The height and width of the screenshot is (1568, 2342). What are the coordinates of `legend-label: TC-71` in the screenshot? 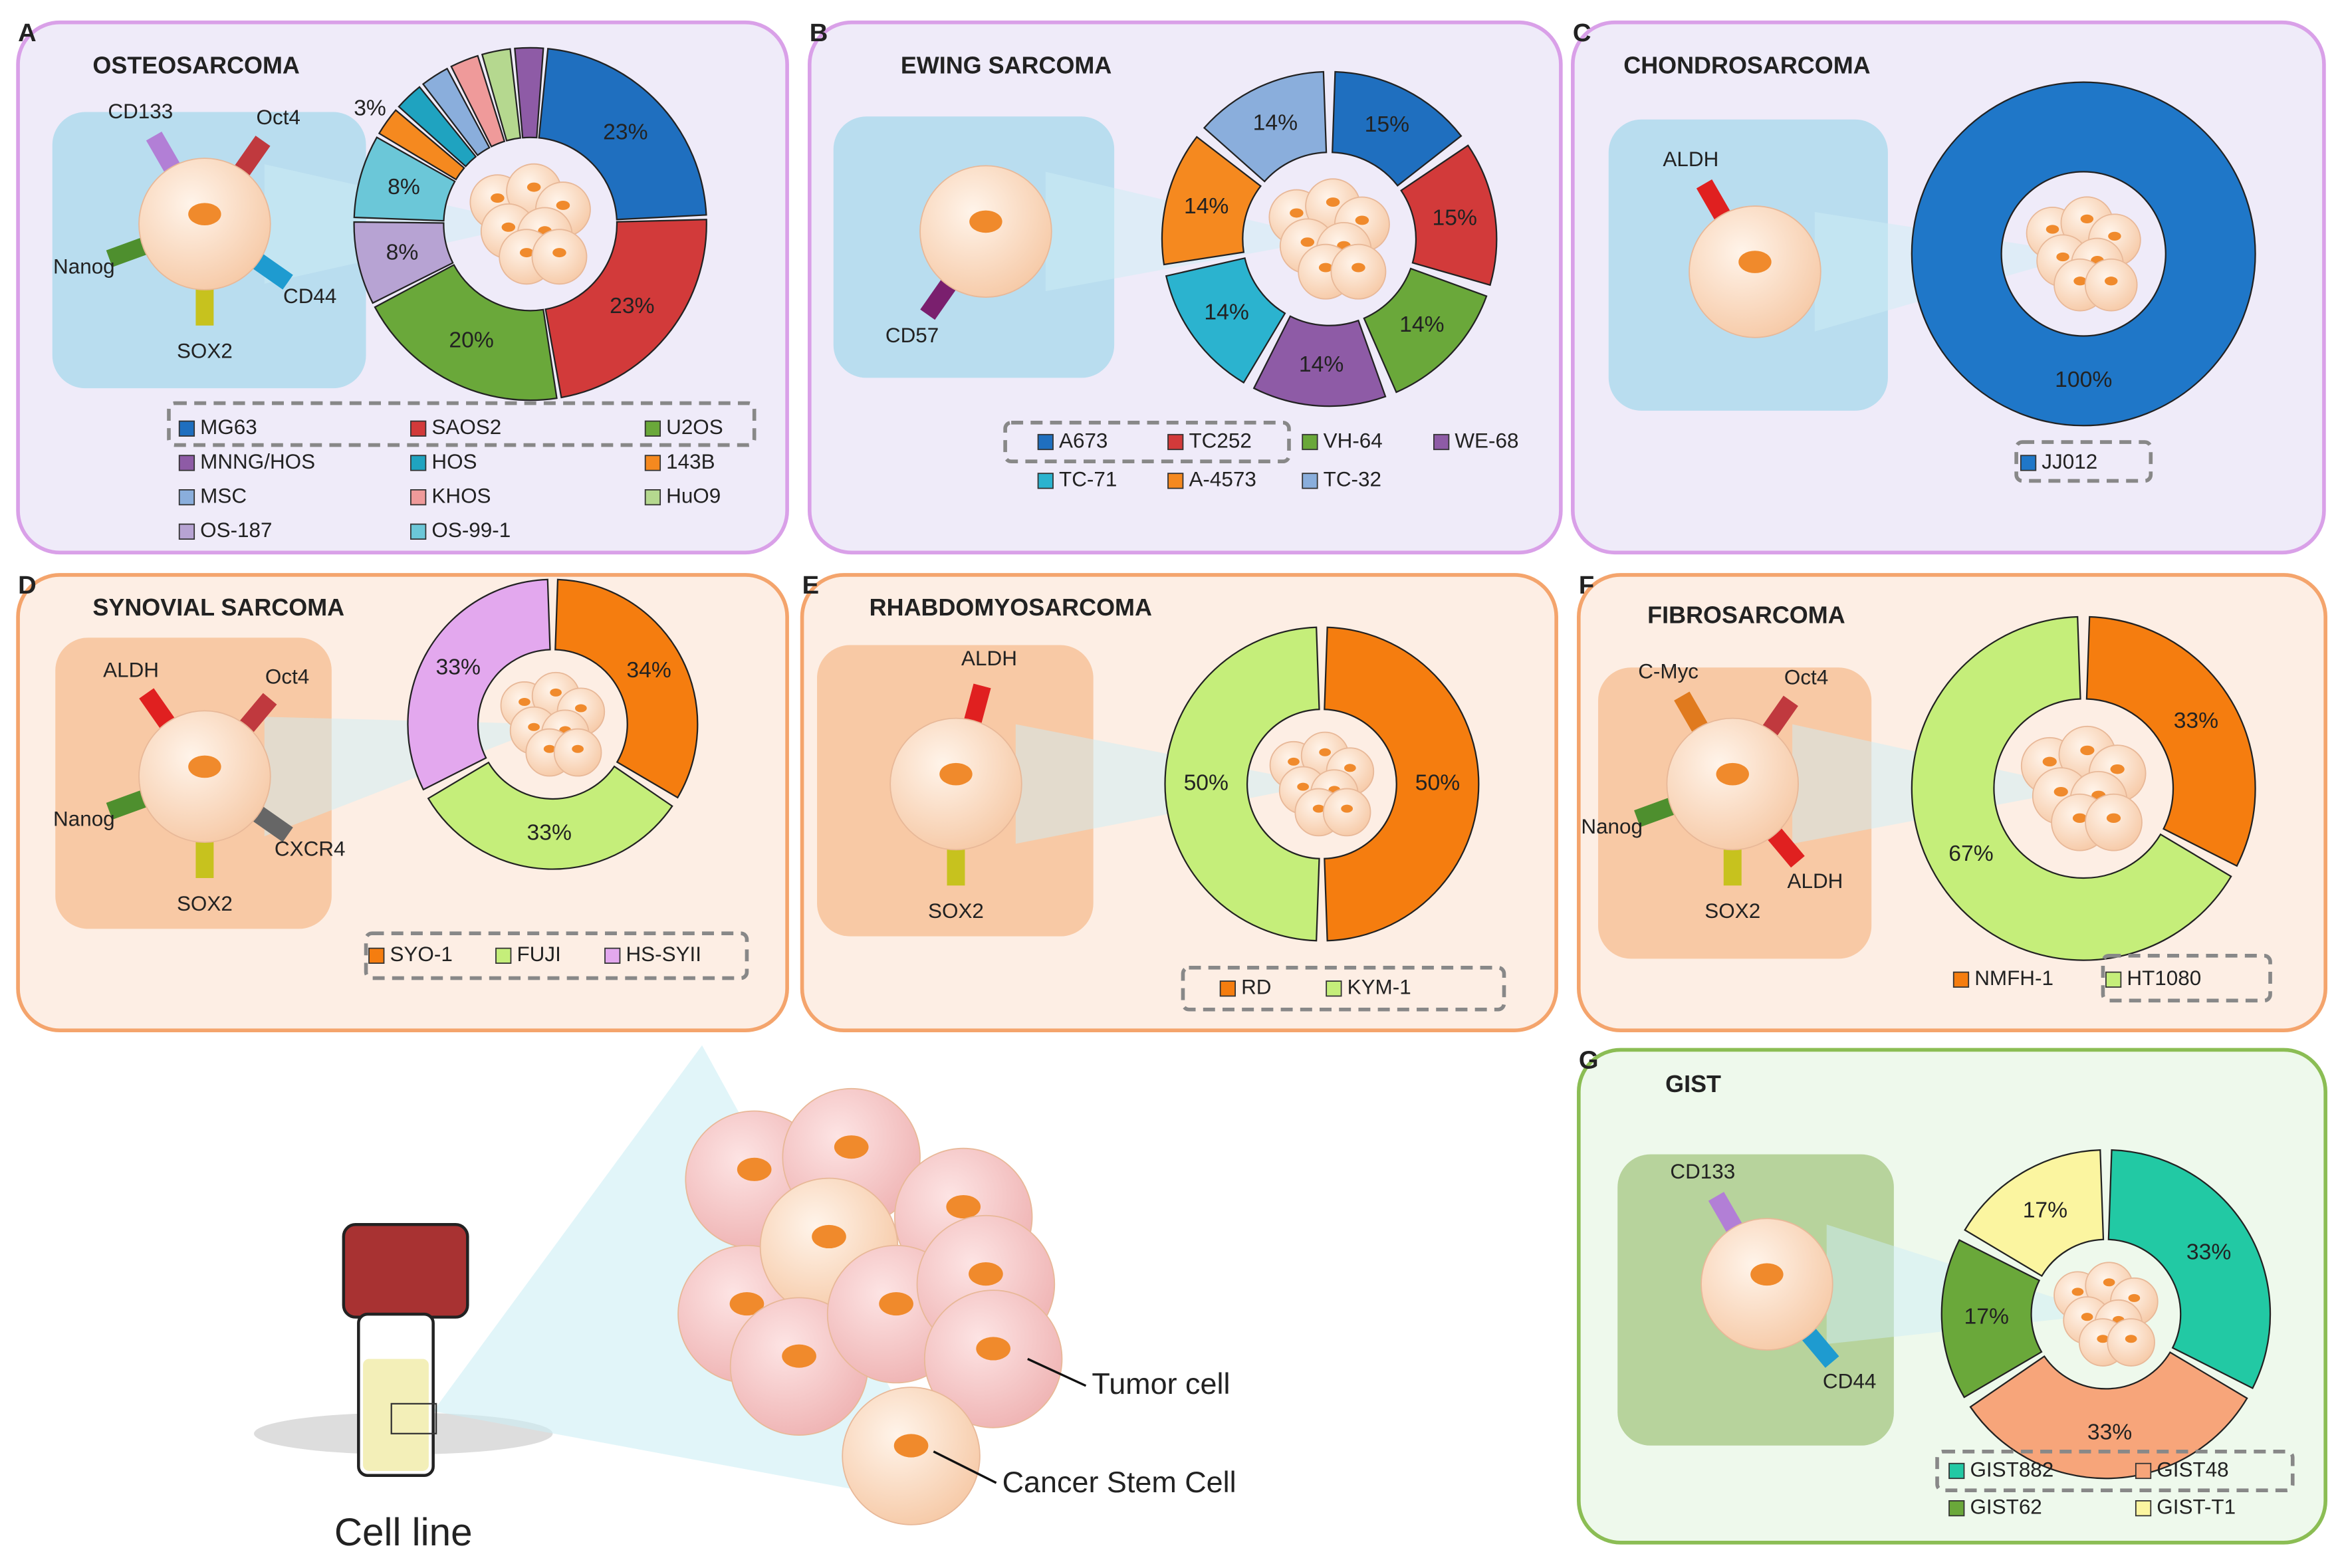 It's located at (1088, 479).